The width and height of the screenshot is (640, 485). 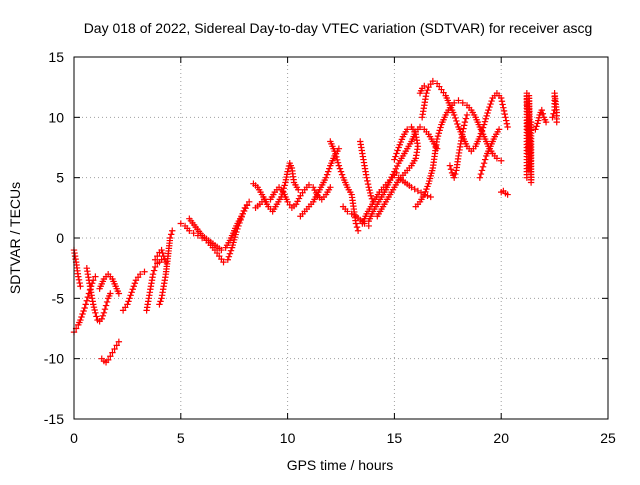 What do you see at coordinates (60, 238) in the screenshot?
I see `y-tick-label: 0` at bounding box center [60, 238].